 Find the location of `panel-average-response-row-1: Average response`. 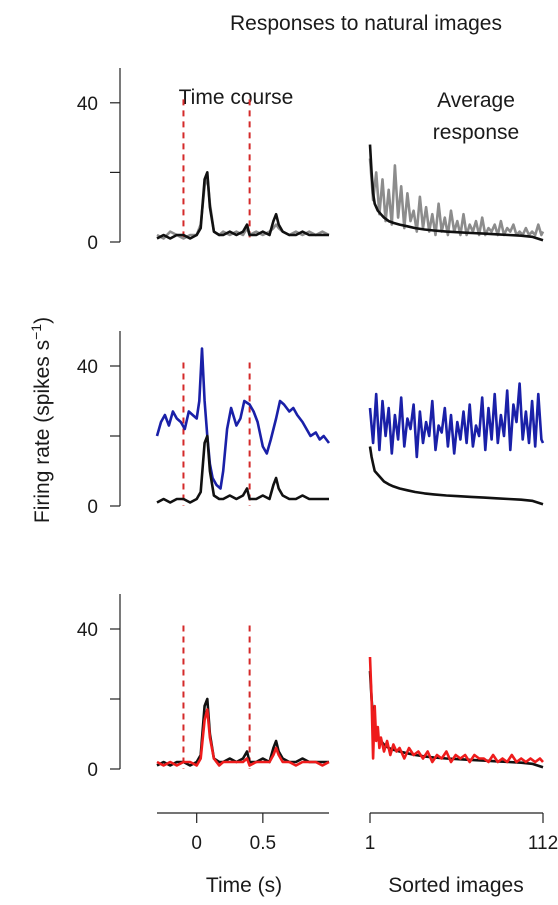

panel-average-response-row-1: Average response is located at coordinates (456, 165).